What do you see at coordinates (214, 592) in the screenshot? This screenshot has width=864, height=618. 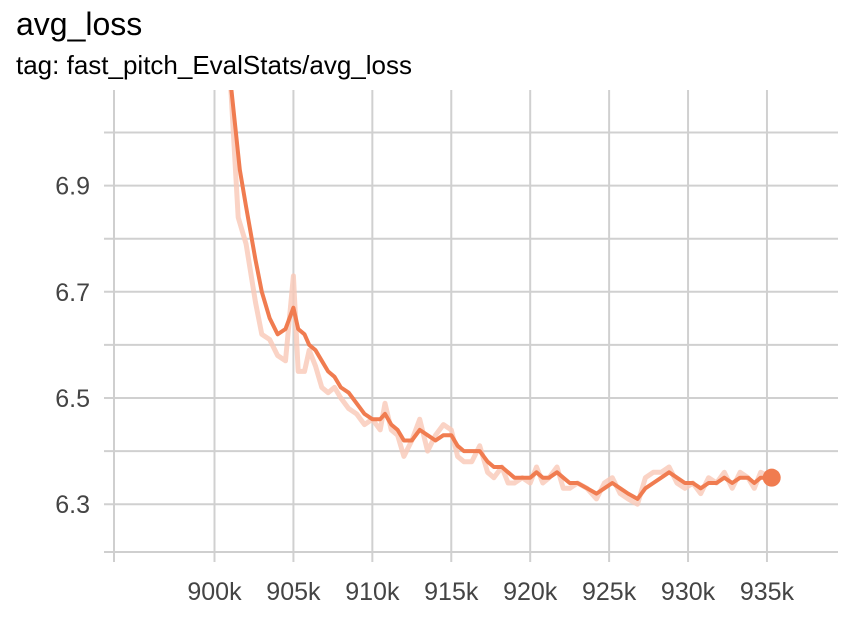 I see `x-tick-label: 900k` at bounding box center [214, 592].